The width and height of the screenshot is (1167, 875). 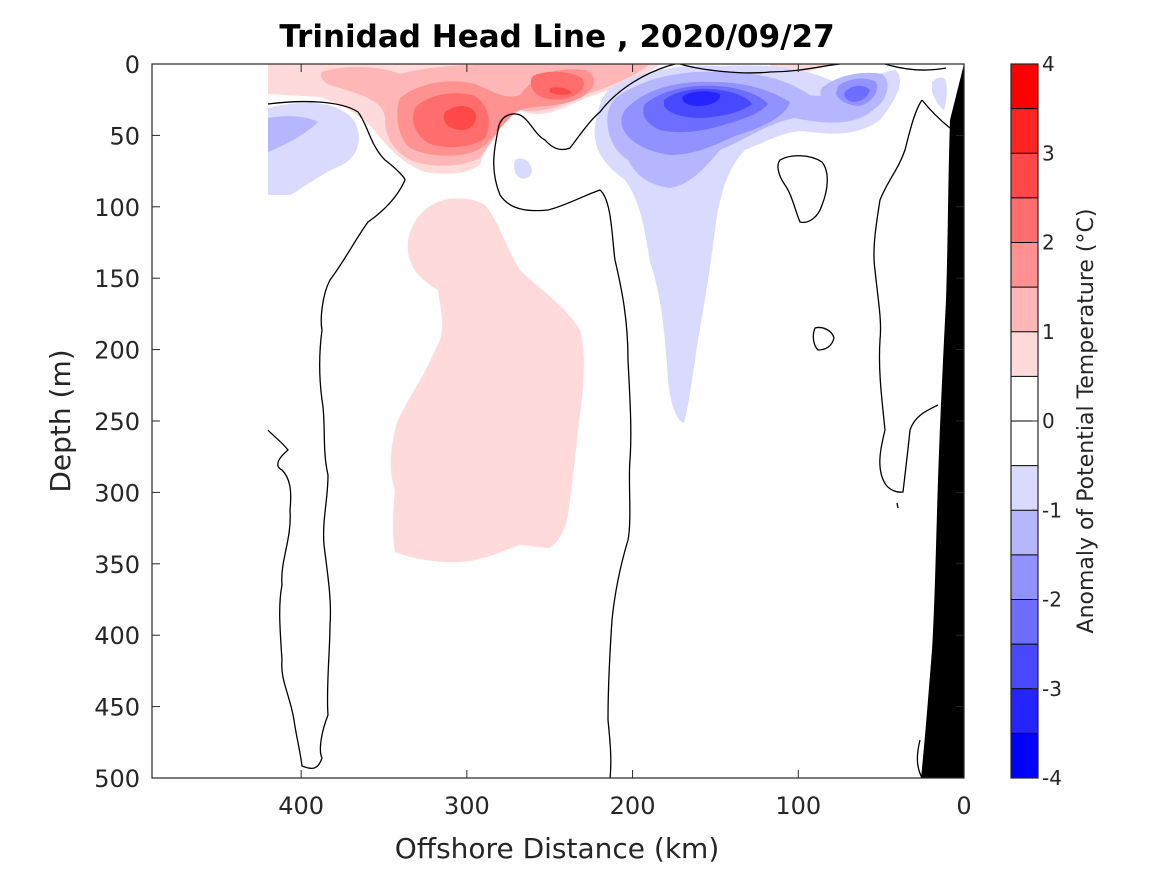 What do you see at coordinates (919, 758) in the screenshot?
I see `zero-contour-bottom-east` at bounding box center [919, 758].